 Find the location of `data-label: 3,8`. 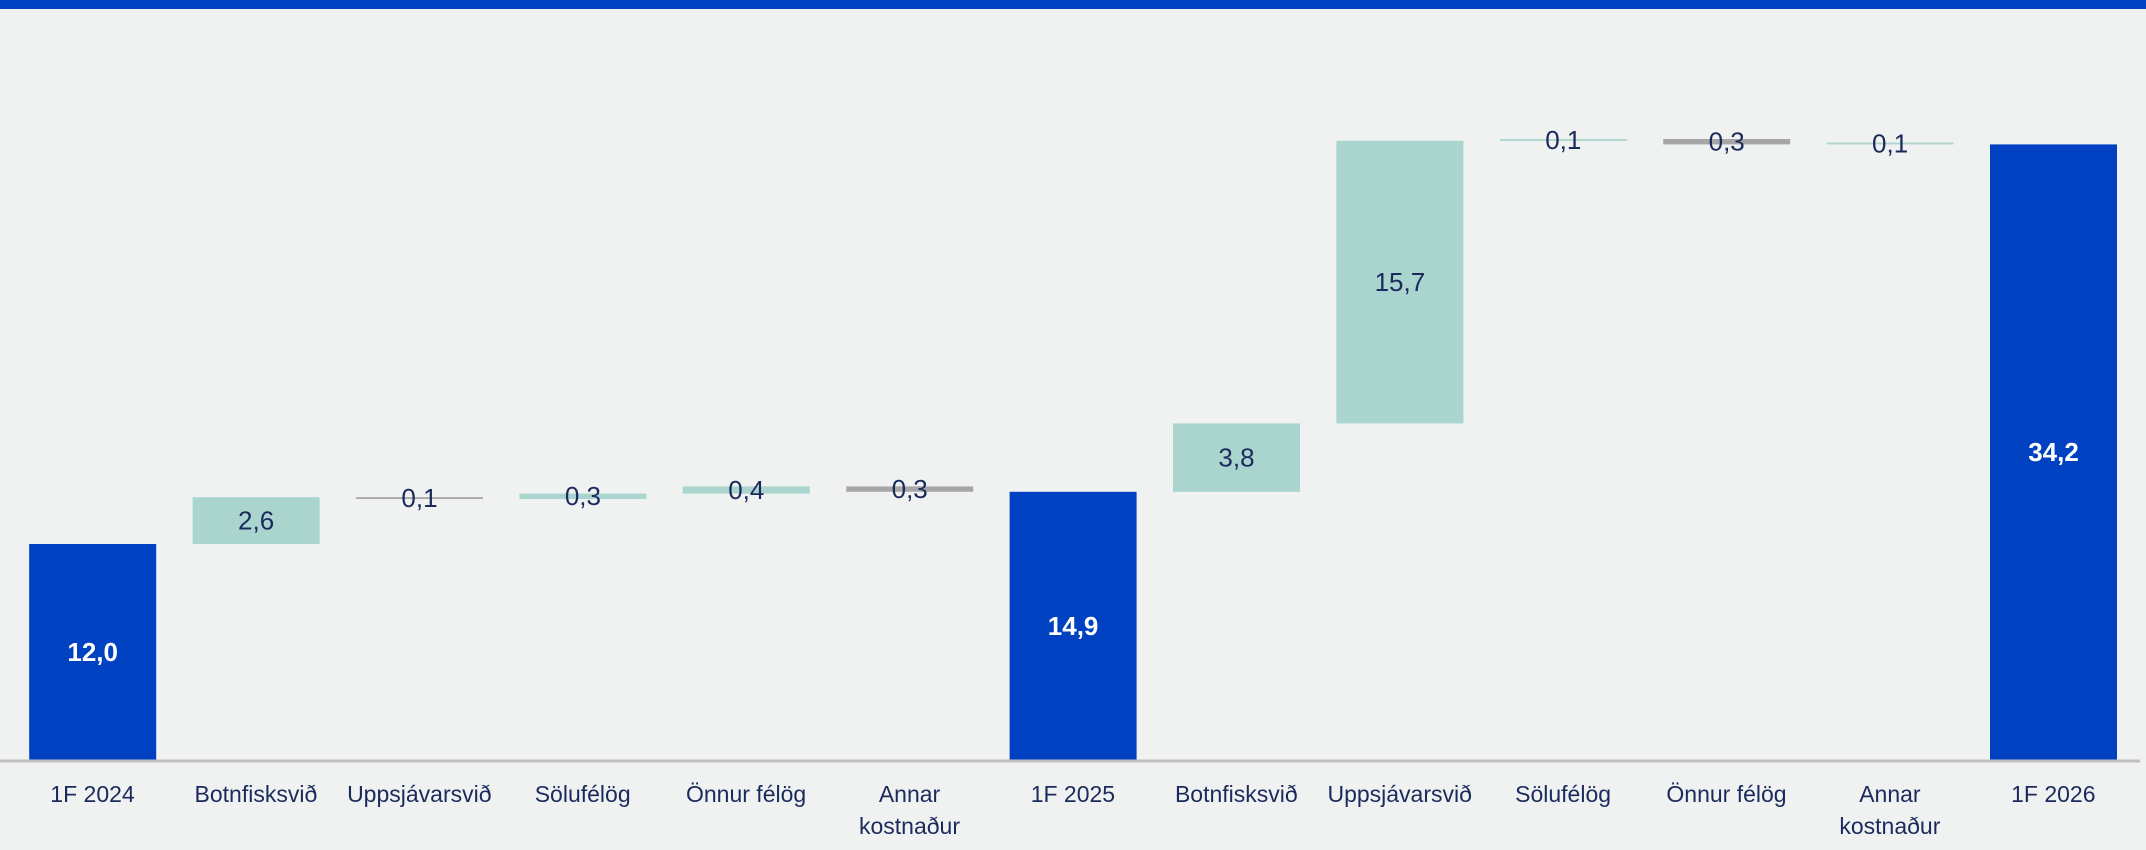

data-label: 3,8 is located at coordinates (1236, 457).